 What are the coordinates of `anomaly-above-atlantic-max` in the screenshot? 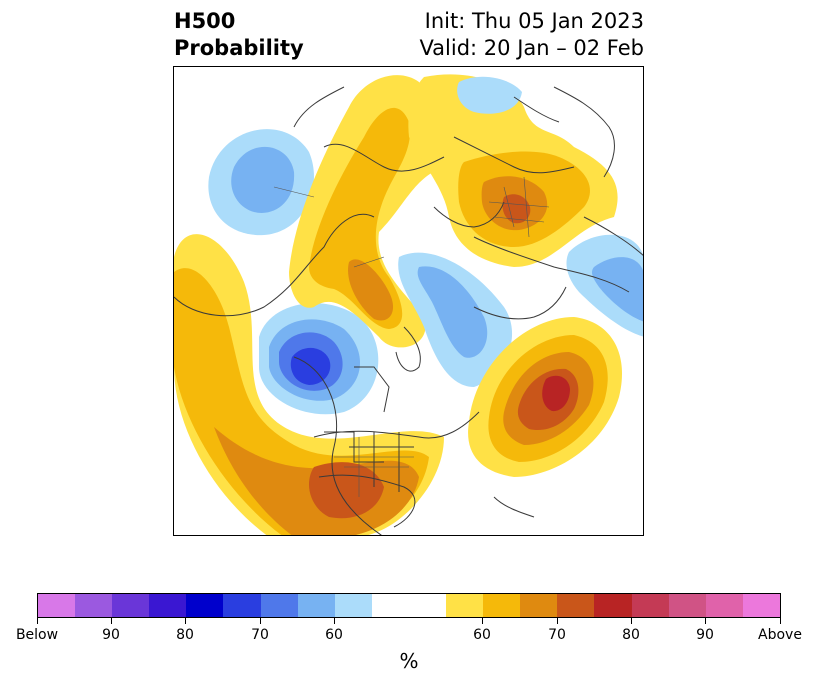 It's located at (556, 393).